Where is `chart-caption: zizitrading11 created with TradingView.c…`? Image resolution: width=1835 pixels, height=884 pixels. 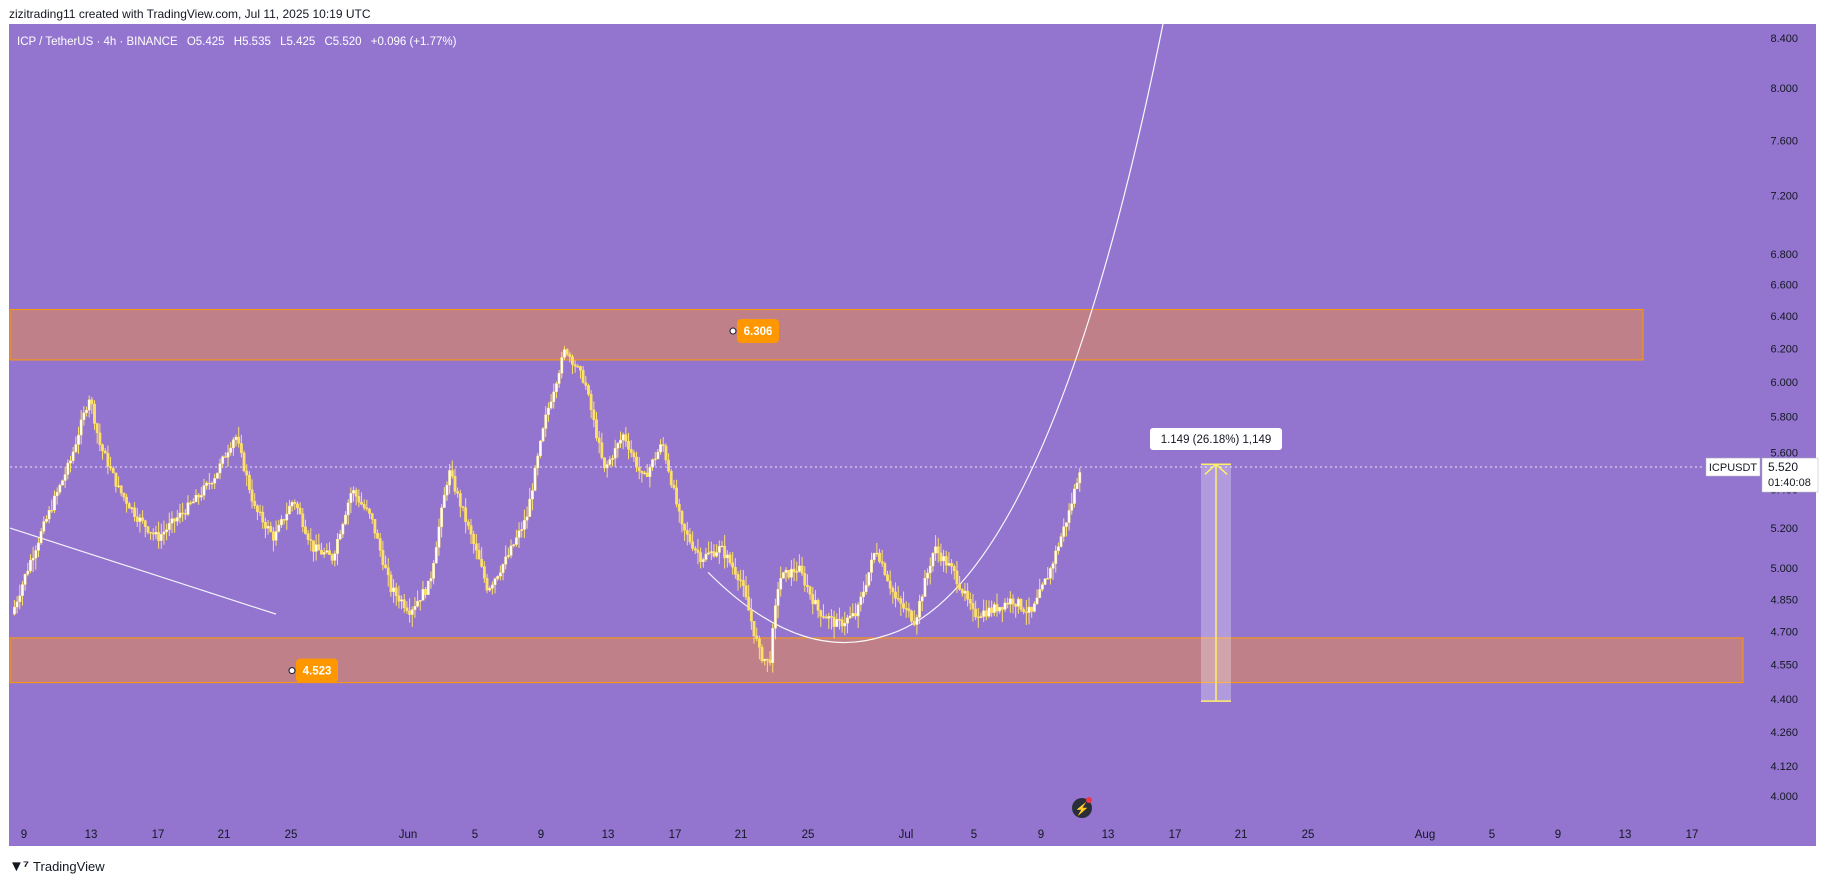 chart-caption: zizitrading11 created with TradingView.c… is located at coordinates (190, 14).